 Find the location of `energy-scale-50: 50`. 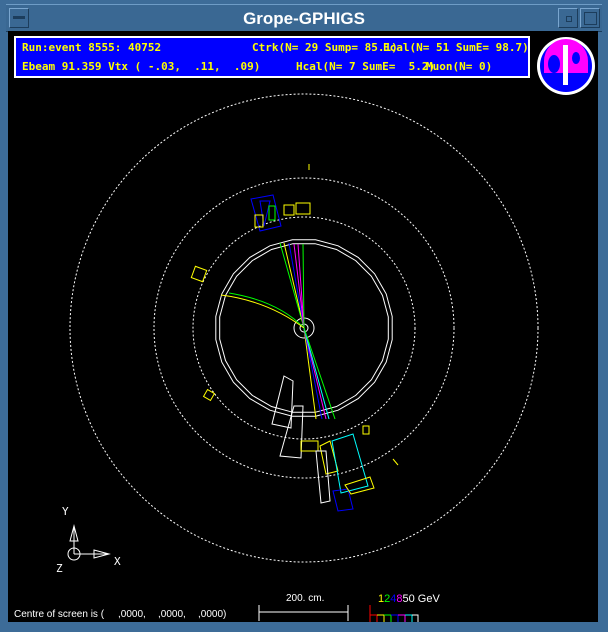

energy-scale-50: 50 is located at coordinates (408, 599).